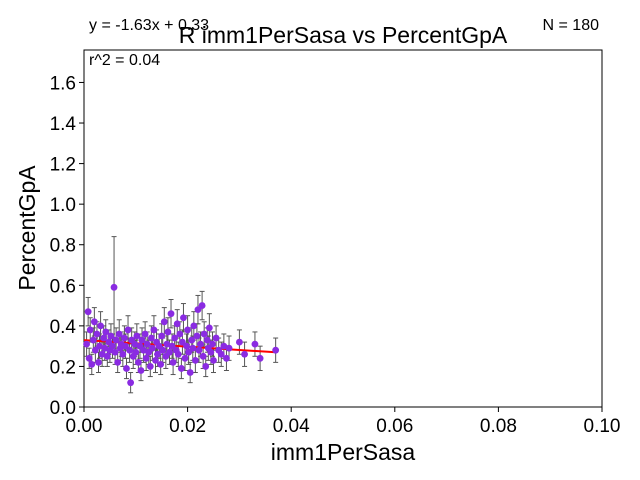  What do you see at coordinates (394, 426) in the screenshot?
I see `x-tick-label: 0.06` at bounding box center [394, 426].